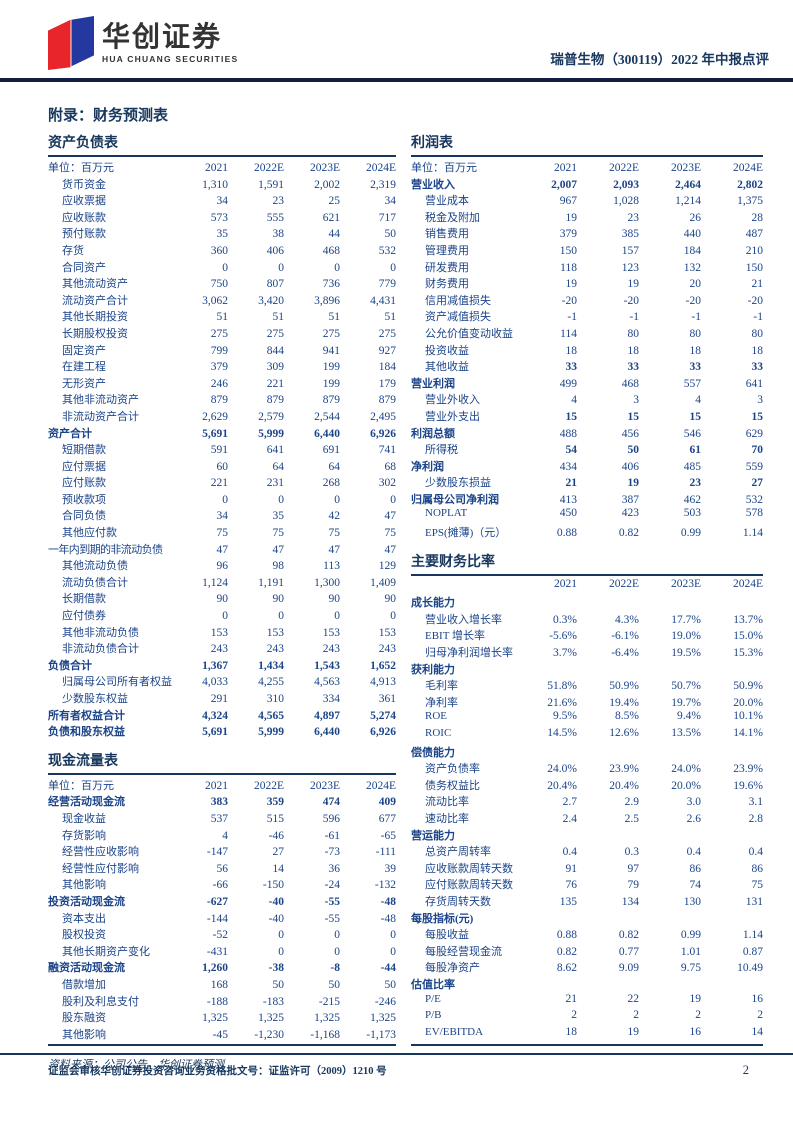 Image resolution: width=793 pixels, height=1122 pixels. What do you see at coordinates (748, 636) in the screenshot?
I see `cell-value: 15.0%` at bounding box center [748, 636].